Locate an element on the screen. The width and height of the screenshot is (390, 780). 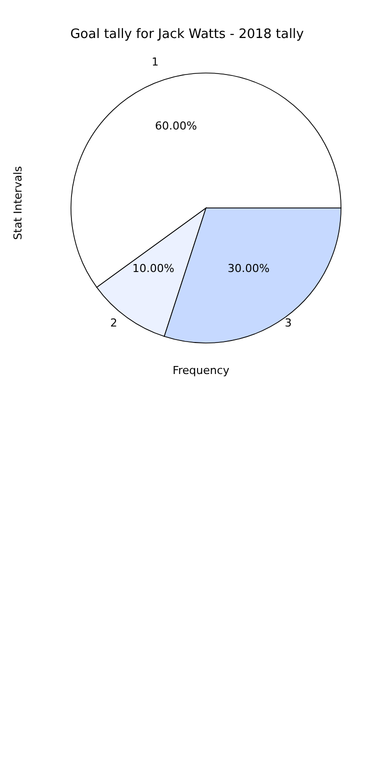
data-label: 30.00% is located at coordinates (249, 269).